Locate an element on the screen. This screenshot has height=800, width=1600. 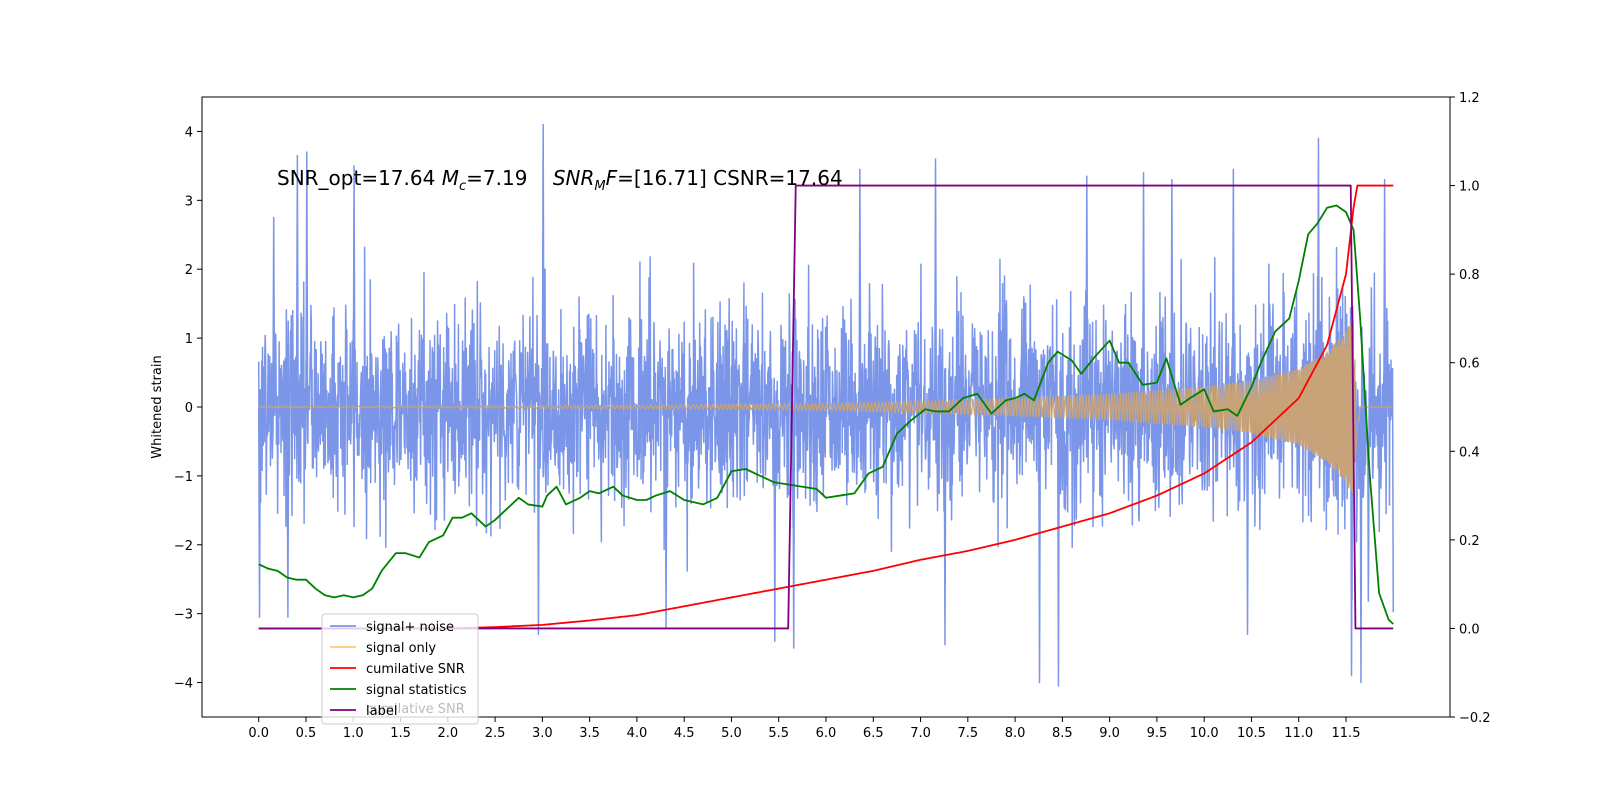
y-left-tick-label: −2 is located at coordinates (183, 546).